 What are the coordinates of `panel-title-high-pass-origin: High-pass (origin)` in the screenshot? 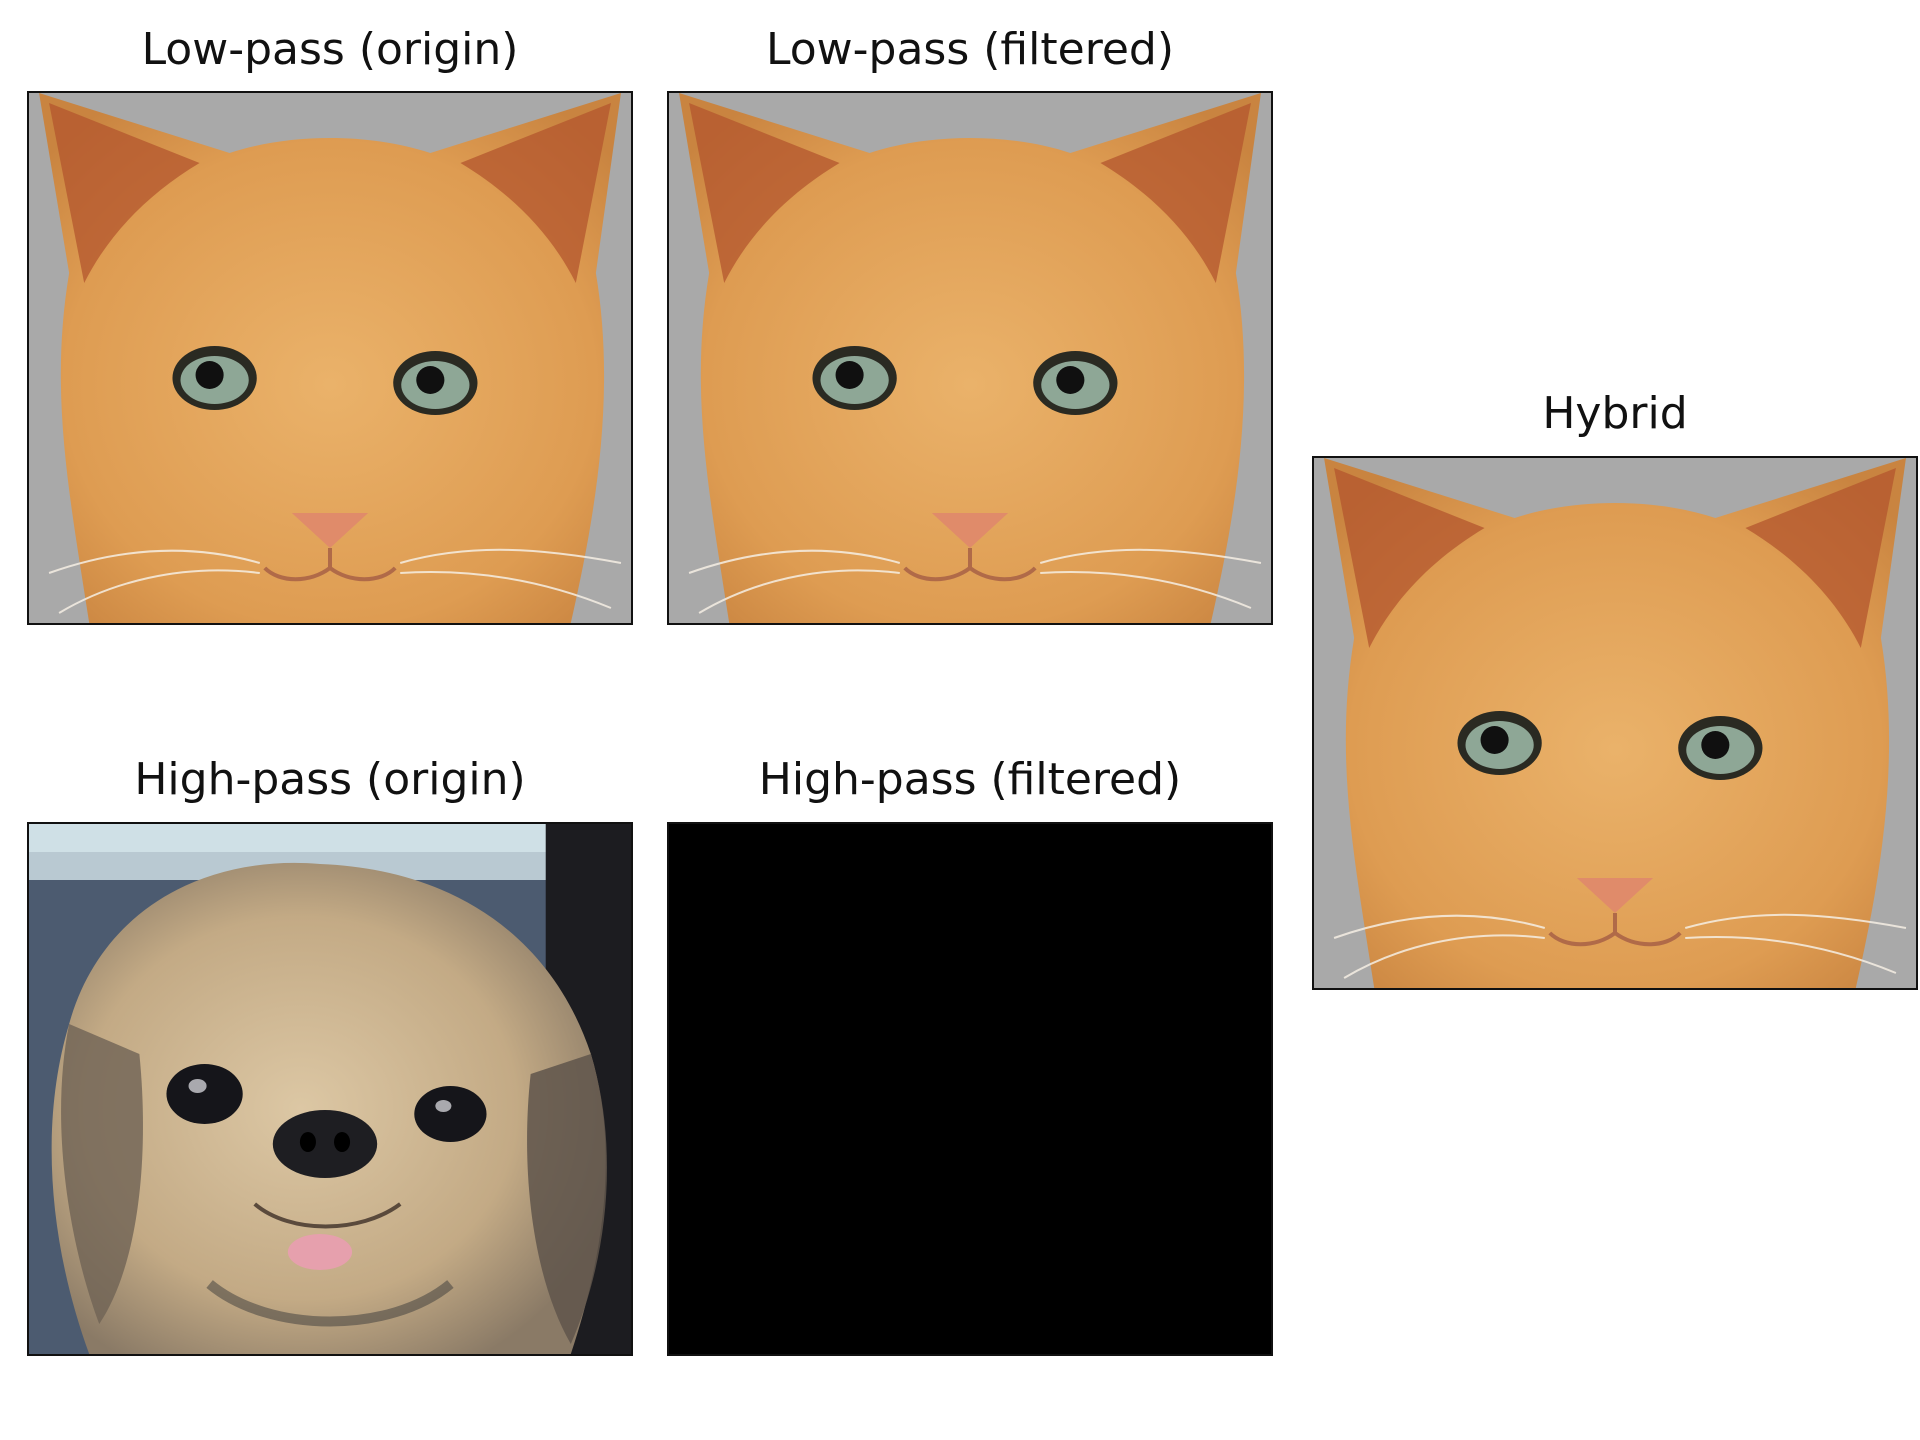 It's located at (330, 779).